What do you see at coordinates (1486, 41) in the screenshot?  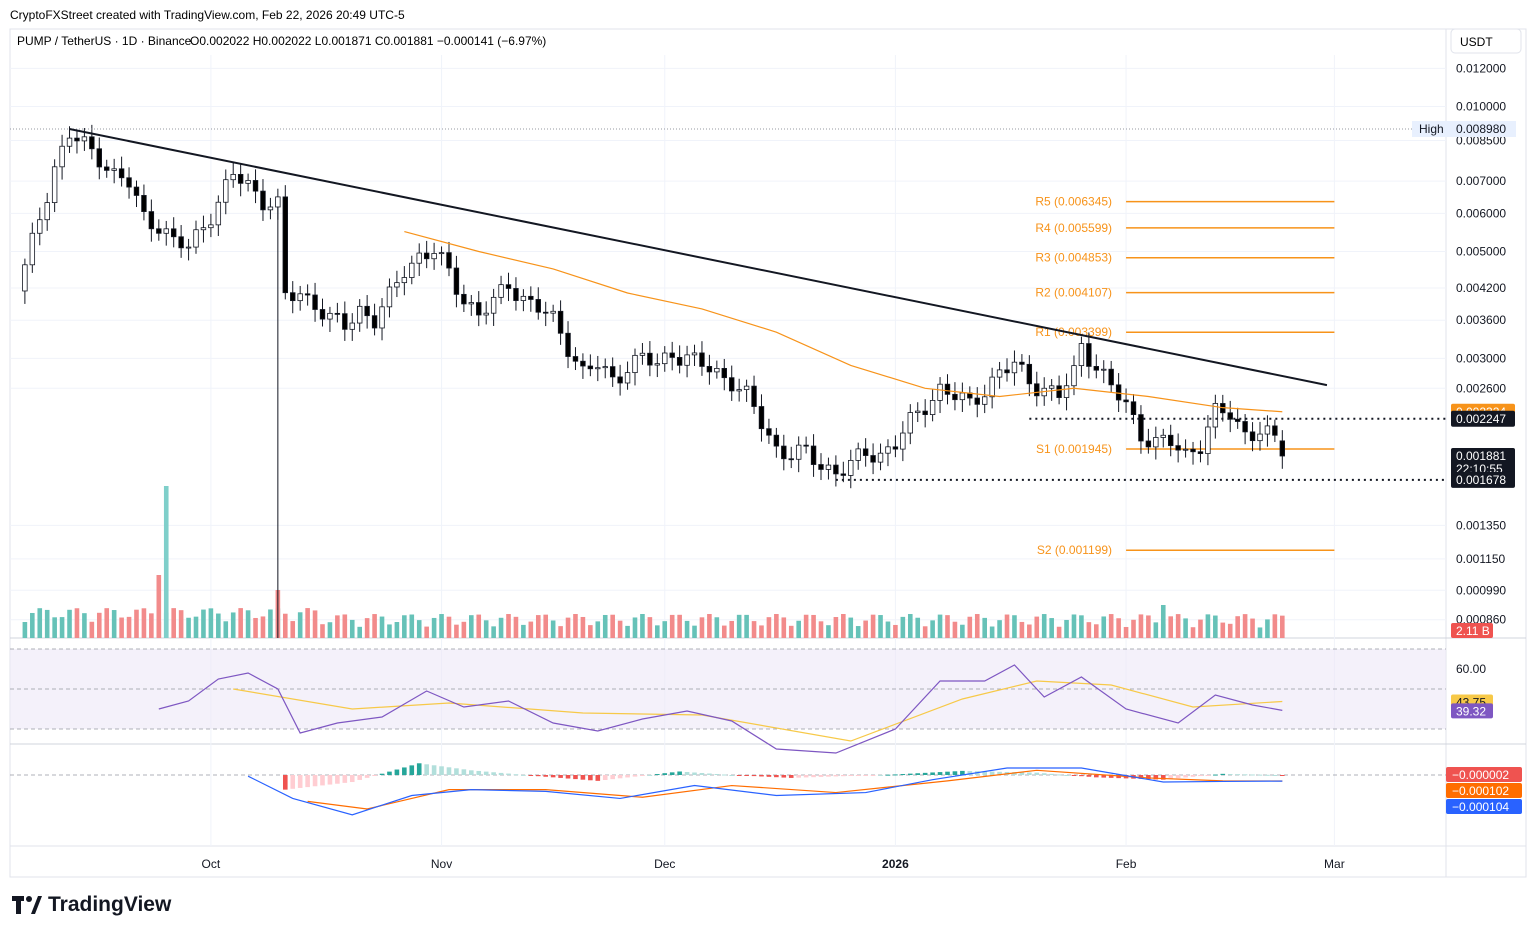 I see `currency-button: USDT` at bounding box center [1486, 41].